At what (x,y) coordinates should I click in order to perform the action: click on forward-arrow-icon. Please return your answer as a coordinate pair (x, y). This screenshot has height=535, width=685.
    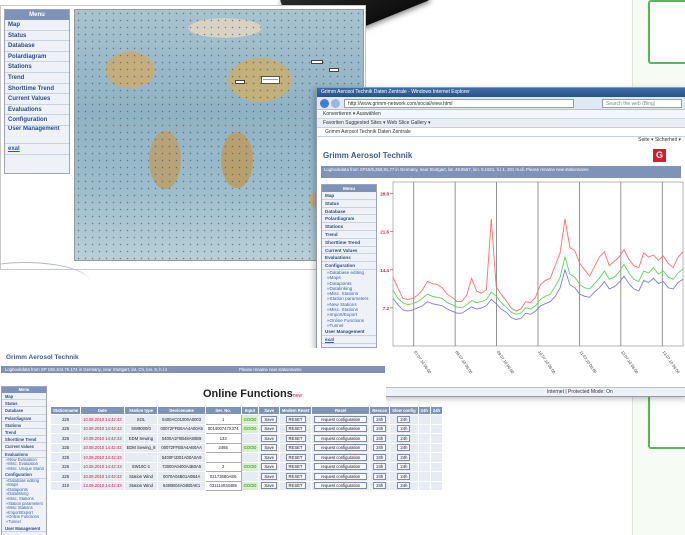
    Looking at the image, I should click on (335, 103).